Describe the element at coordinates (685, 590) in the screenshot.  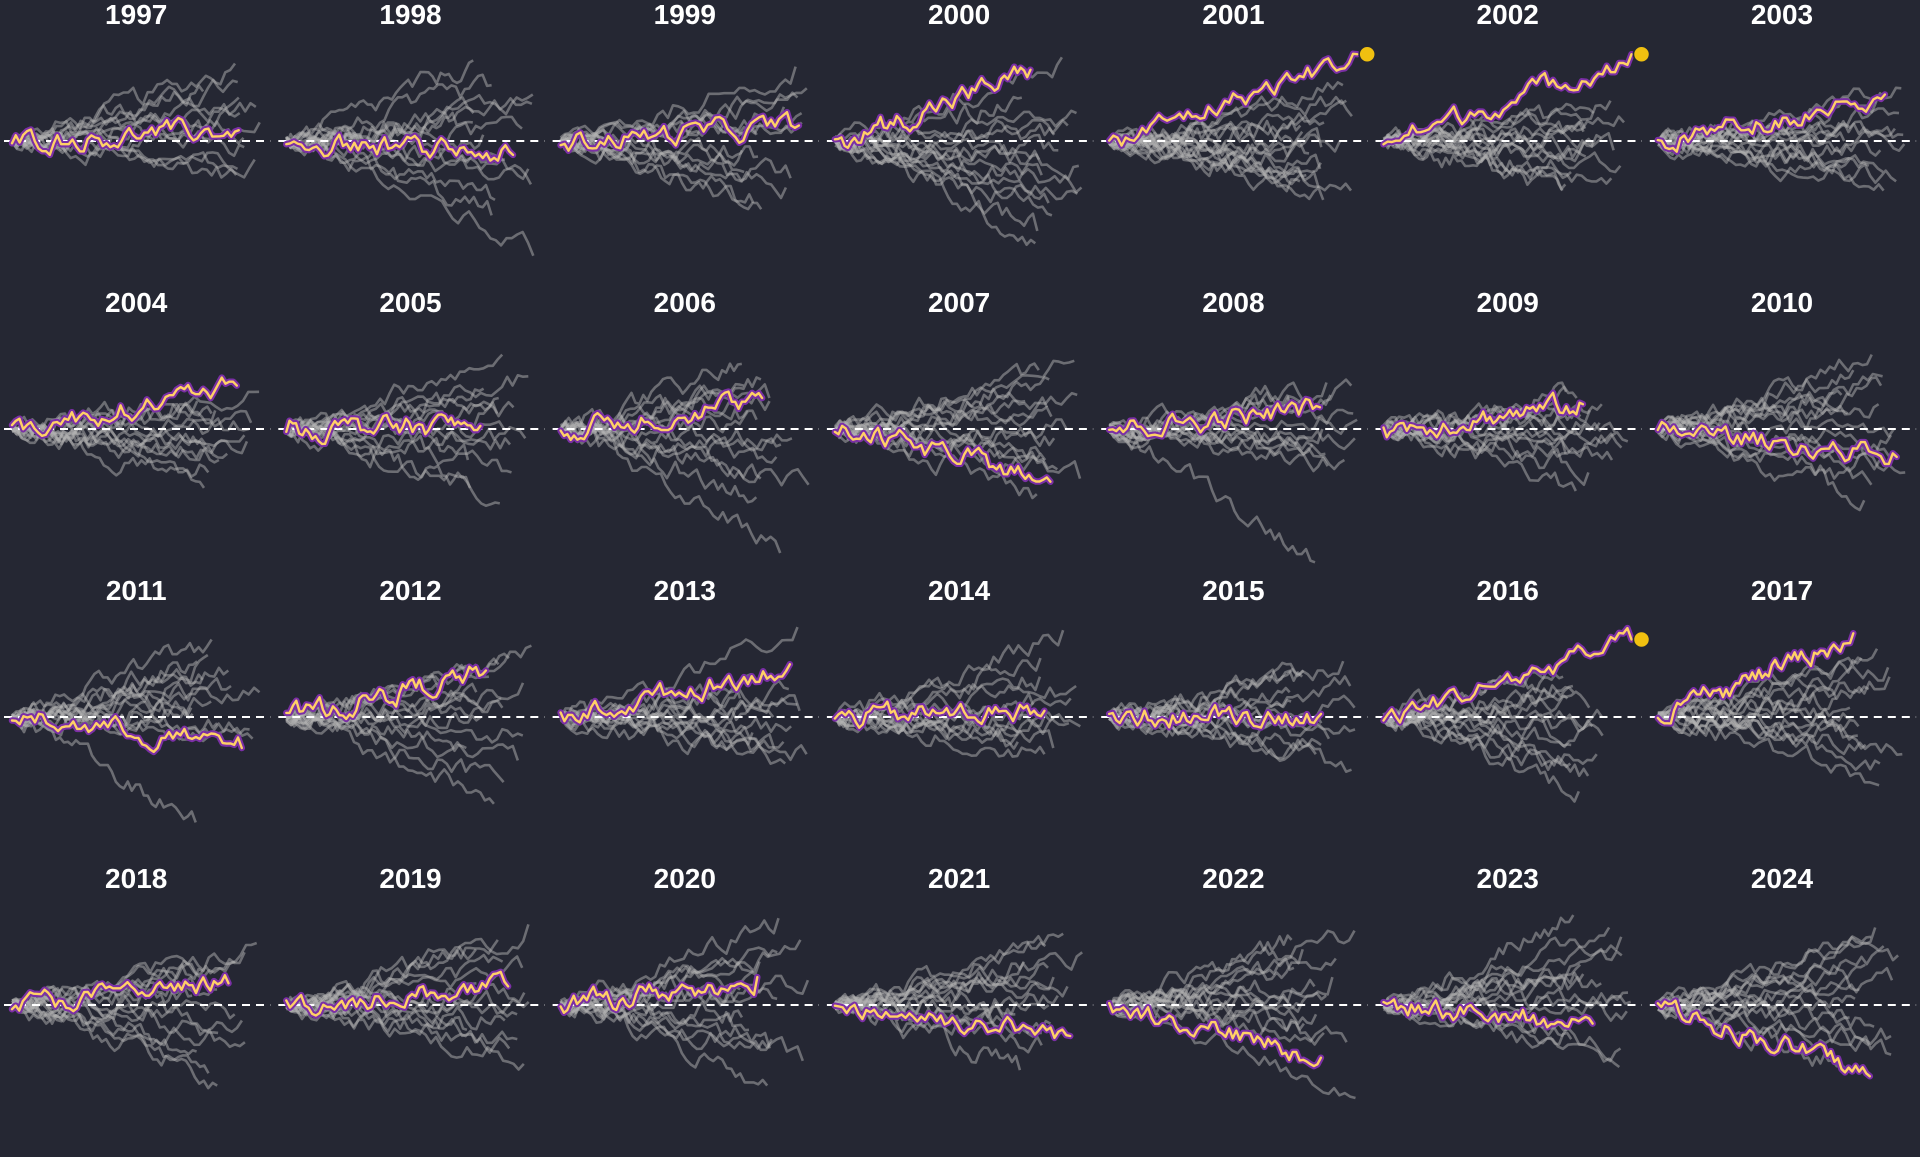
I see `panel-title: 2013` at that location.